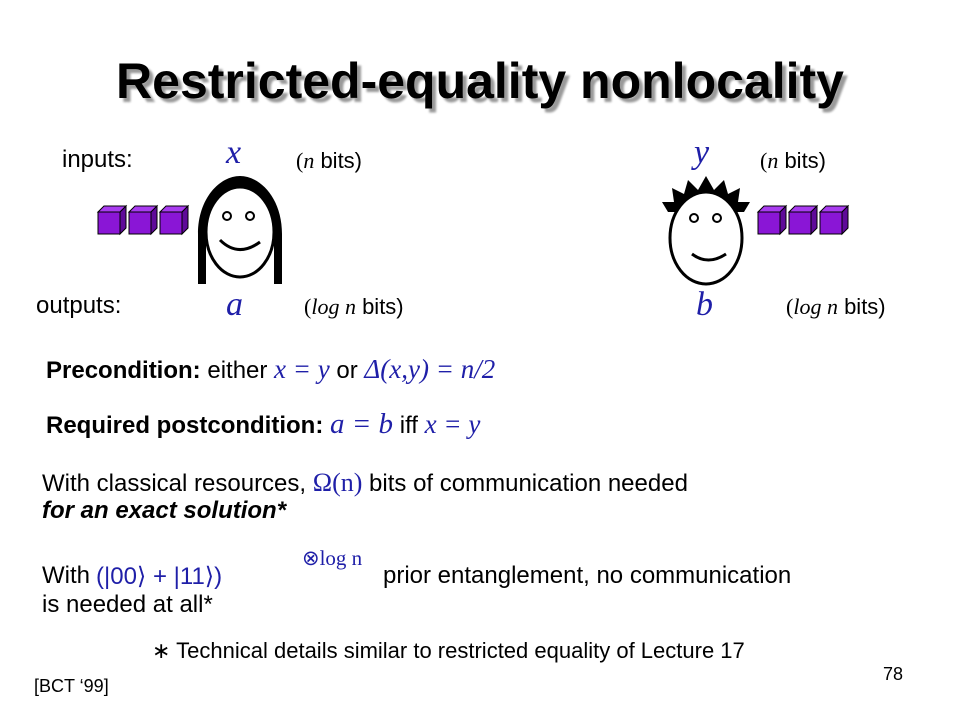 Image resolution: width=960 pixels, height=720 pixels. What do you see at coordinates (480, 81) in the screenshot?
I see `slide-title: Restricted-equality nonlocality` at bounding box center [480, 81].